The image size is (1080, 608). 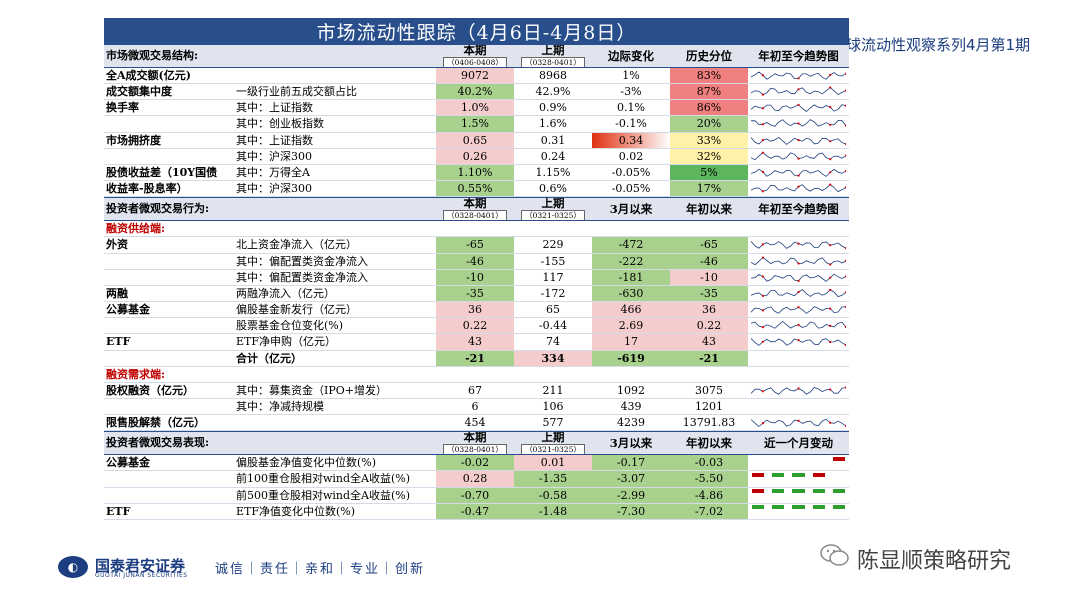 What do you see at coordinates (553, 140) in the screenshot?
I see `cell-c4: 0.31` at bounding box center [553, 140].